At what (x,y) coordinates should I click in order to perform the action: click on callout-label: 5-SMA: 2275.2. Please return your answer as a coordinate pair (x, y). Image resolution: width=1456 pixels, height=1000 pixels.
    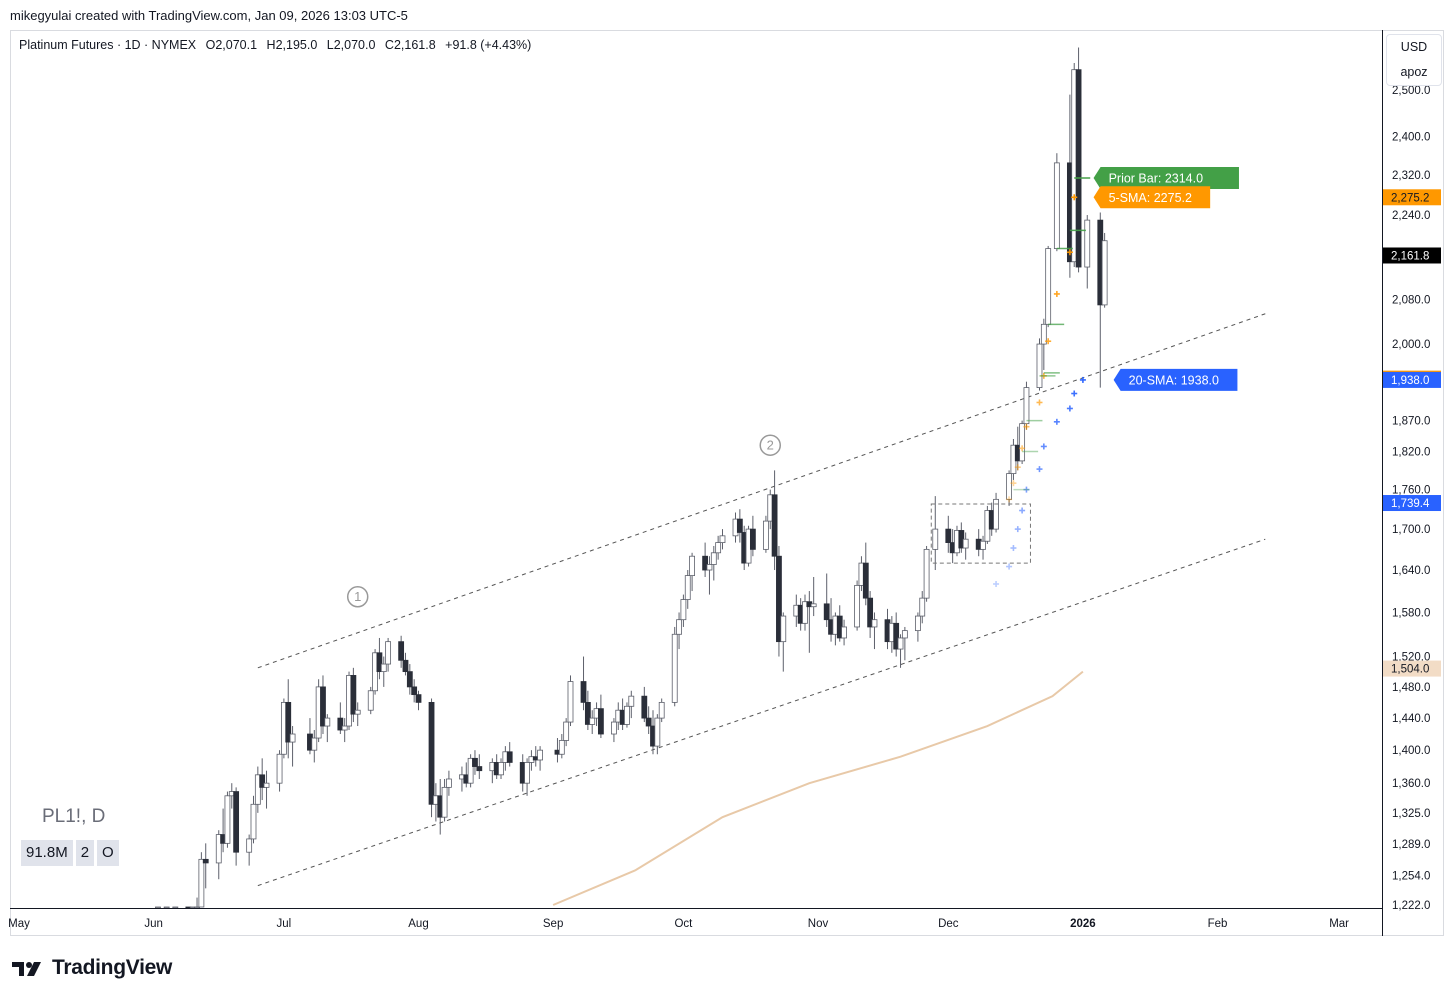
    Looking at the image, I should click on (1152, 197).